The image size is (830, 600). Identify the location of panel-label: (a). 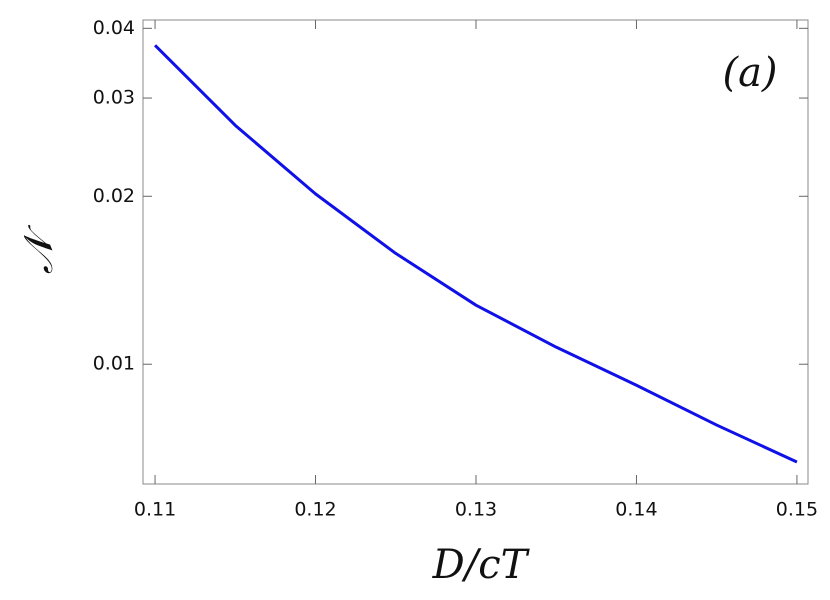
(749, 73).